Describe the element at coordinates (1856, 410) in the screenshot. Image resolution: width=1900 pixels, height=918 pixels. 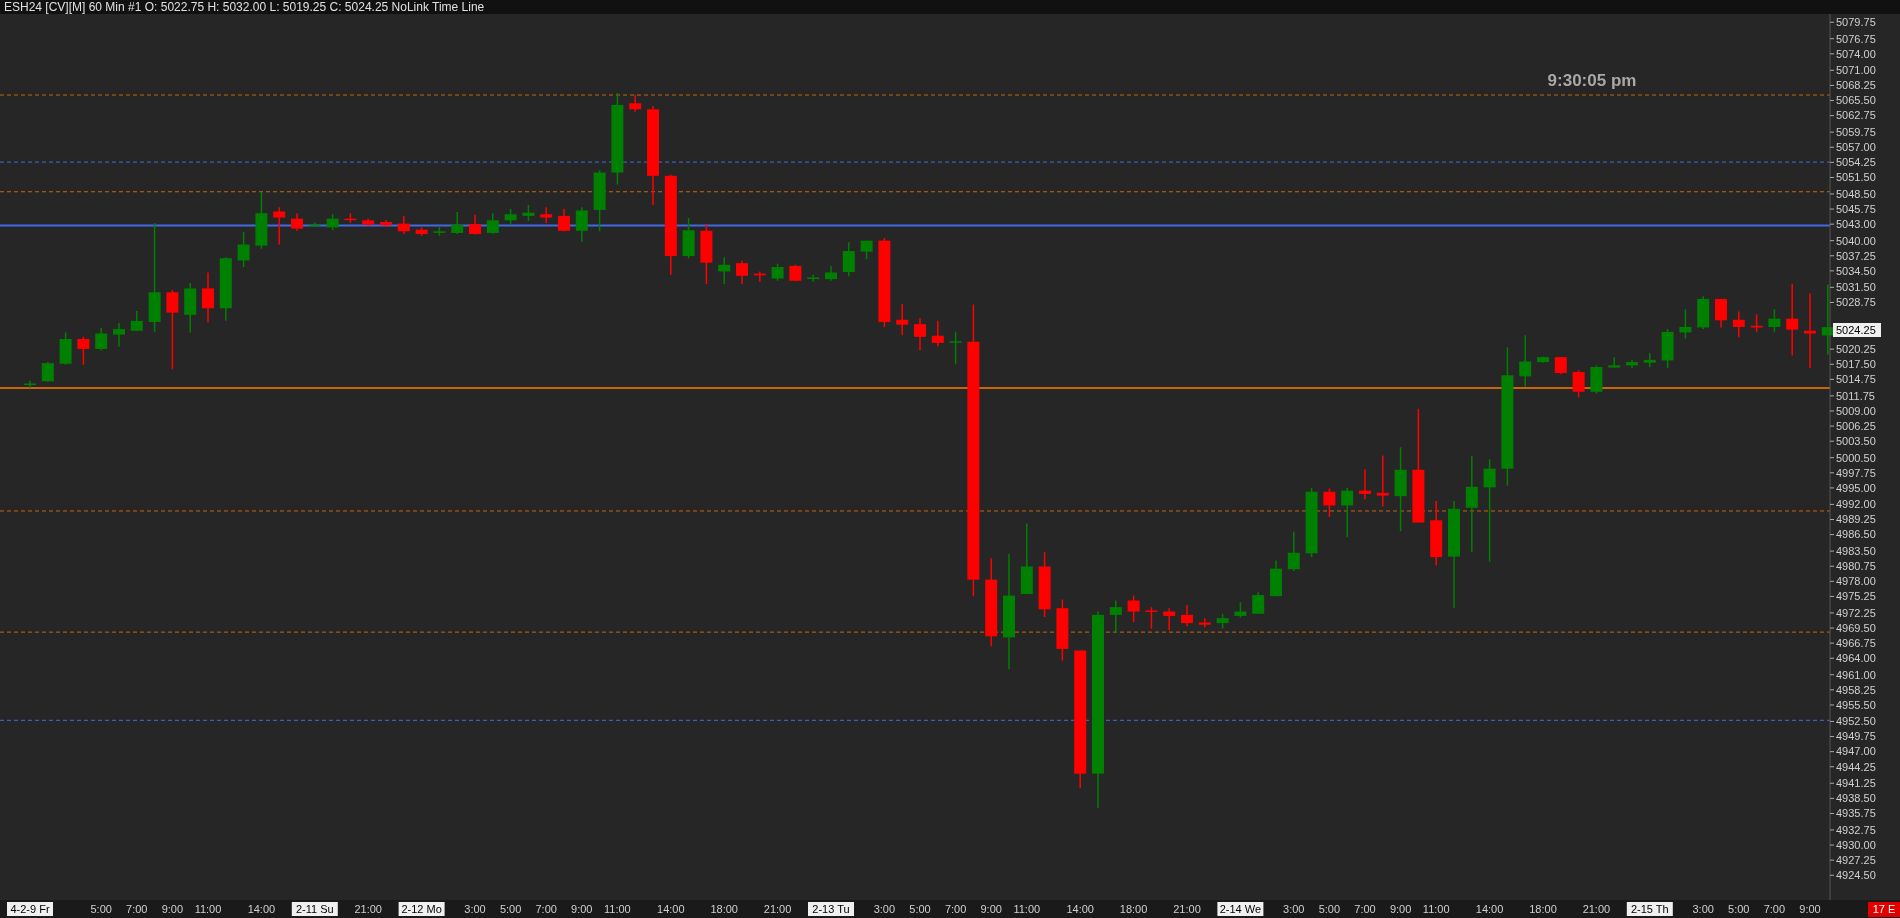
I see `y-tick-label: 5009.00` at that location.